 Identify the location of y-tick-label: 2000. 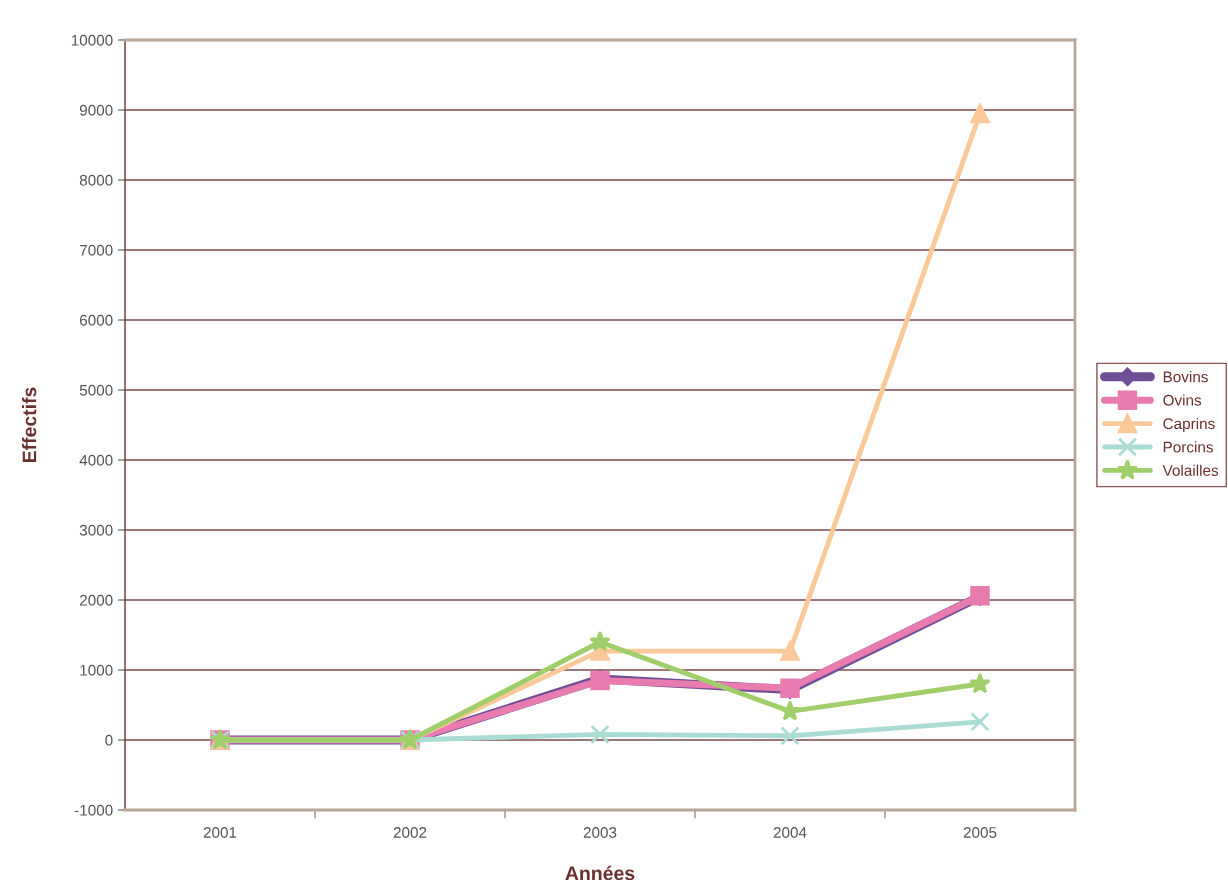
(96, 600).